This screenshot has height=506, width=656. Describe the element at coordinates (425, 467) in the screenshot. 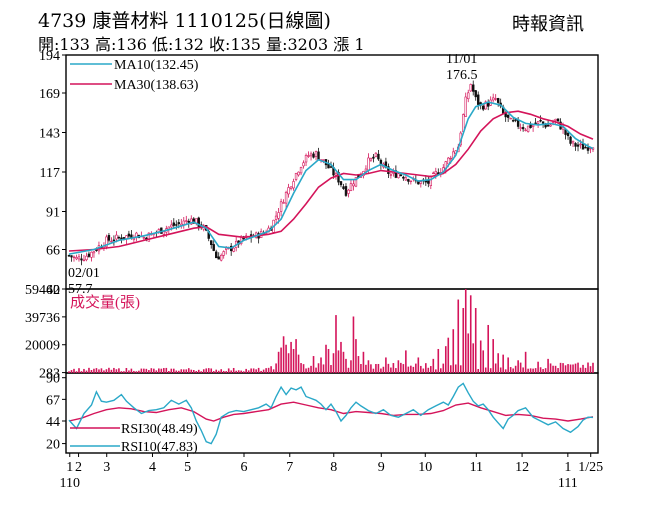

I see `x-tick-label: 10` at that location.